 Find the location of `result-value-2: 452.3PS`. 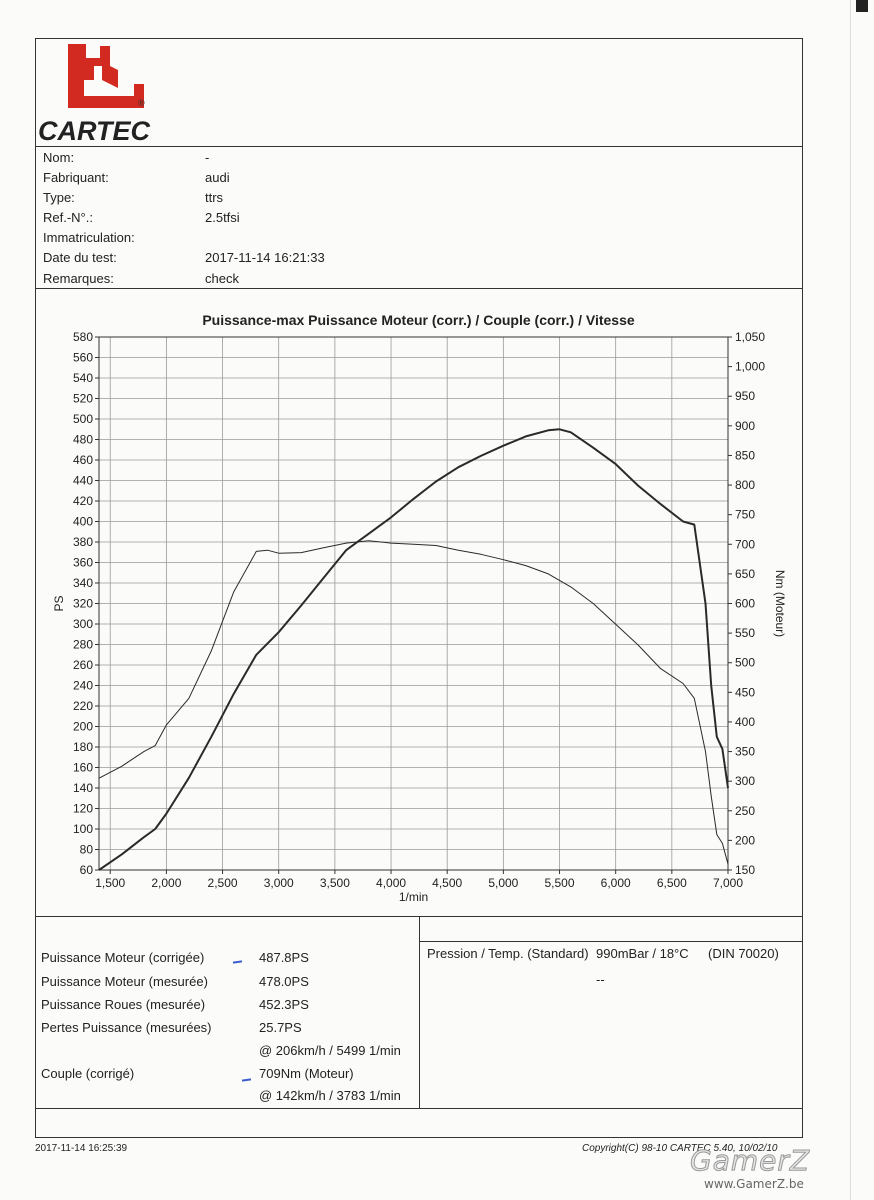

result-value-2: 452.3PS is located at coordinates (284, 1004).